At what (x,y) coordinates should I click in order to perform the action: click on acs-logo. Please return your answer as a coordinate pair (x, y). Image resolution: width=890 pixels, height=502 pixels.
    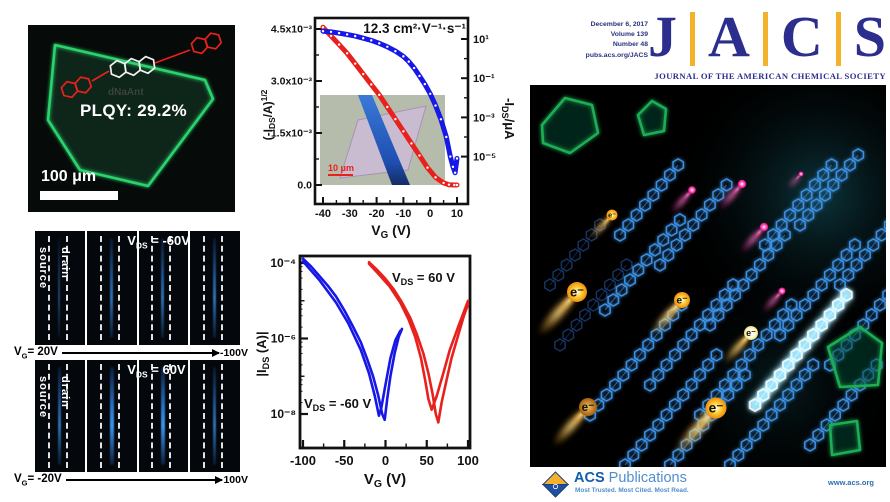
    Looking at the image, I should click on (555, 486).